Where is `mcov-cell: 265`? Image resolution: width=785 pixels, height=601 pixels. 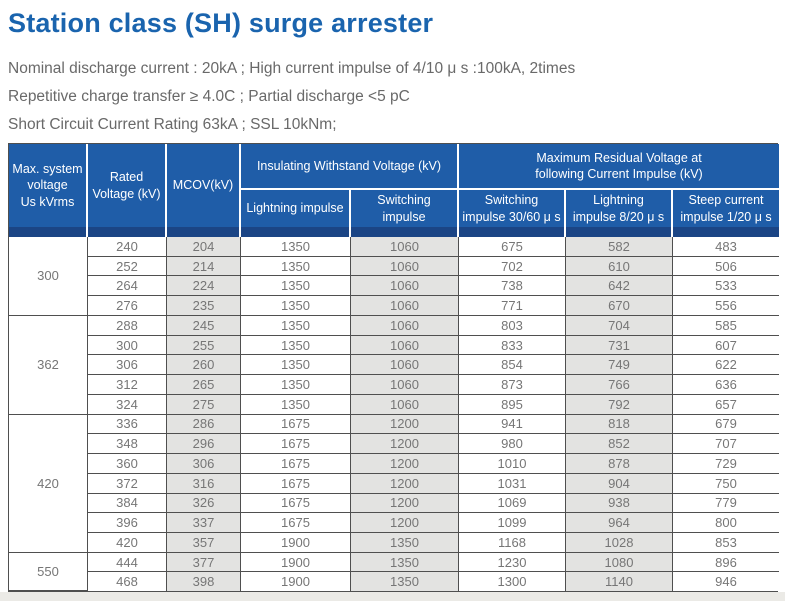
mcov-cell: 265 is located at coordinates (204, 385).